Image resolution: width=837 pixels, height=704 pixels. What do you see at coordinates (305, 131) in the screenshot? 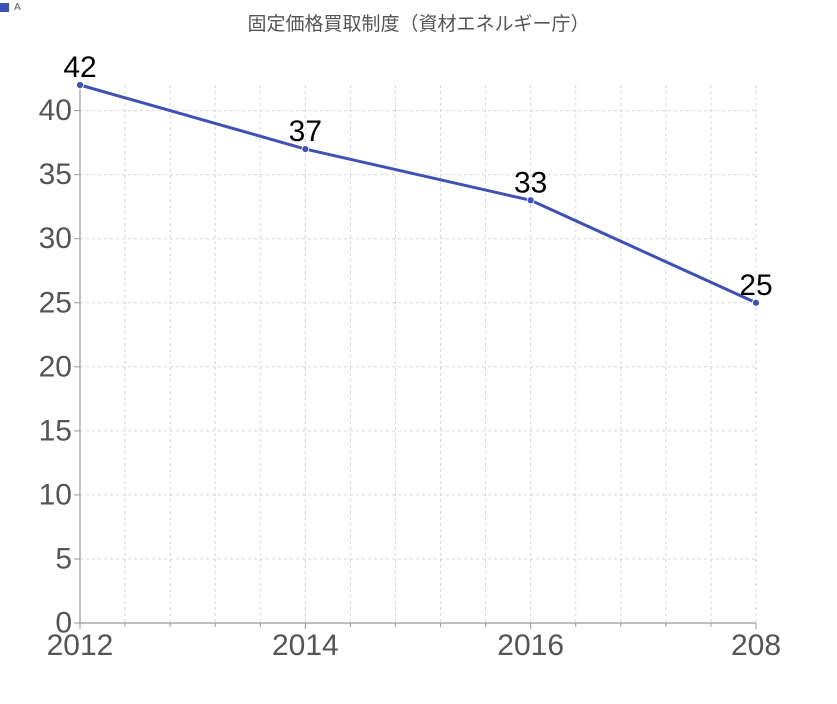
I see `data-label: 37` at bounding box center [305, 131].